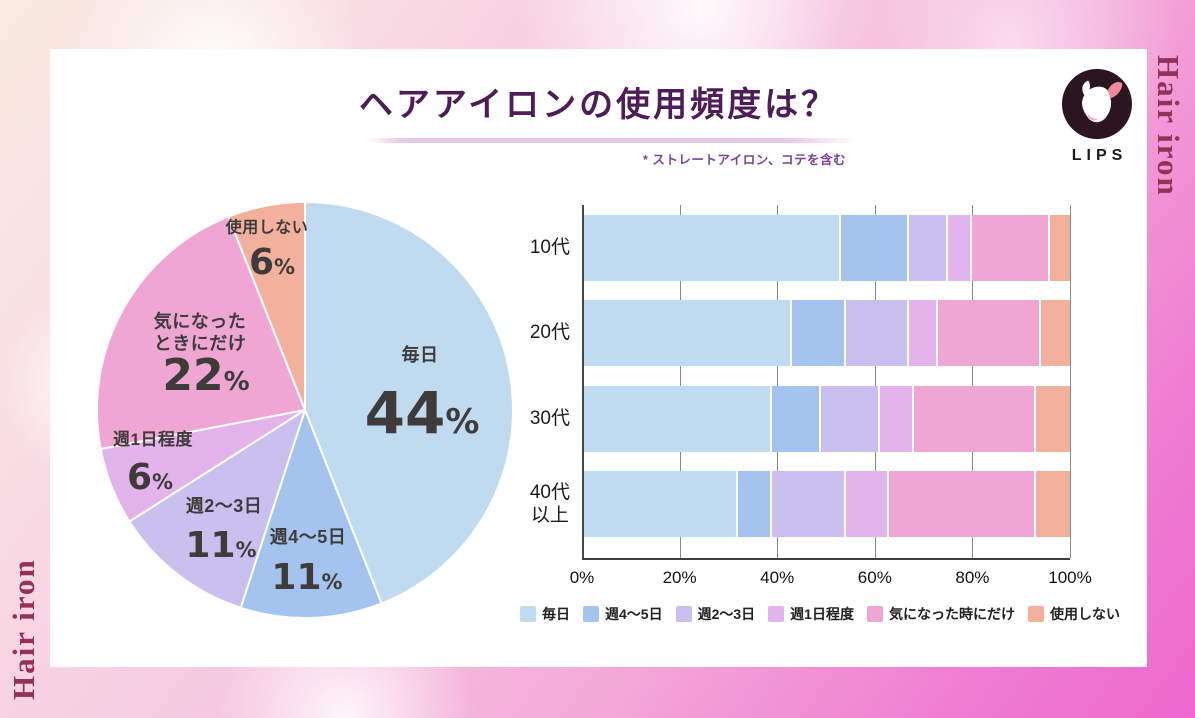 The height and width of the screenshot is (718, 1195). I want to click on x-tick-label: 20%, so click(679, 577).